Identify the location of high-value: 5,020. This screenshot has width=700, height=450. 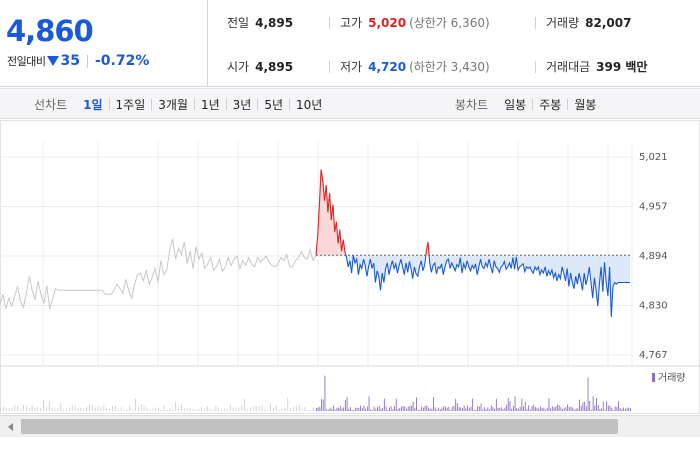
(387, 22).